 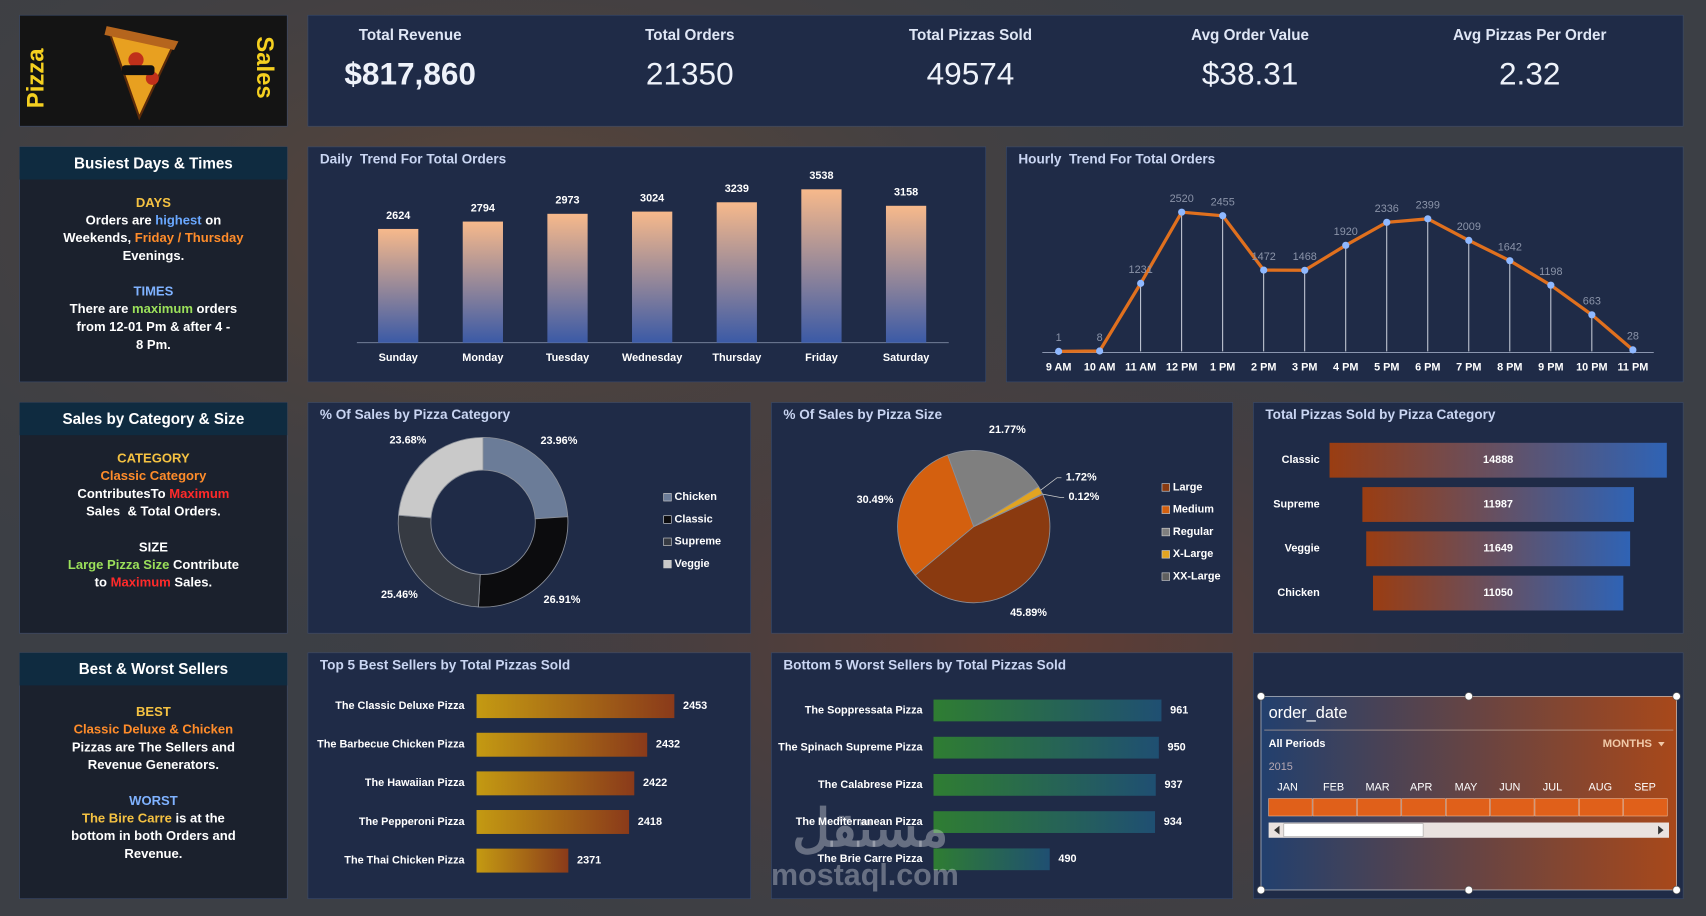 What do you see at coordinates (189, 238) in the screenshot?
I see `text-span: Friday / Thursday` at bounding box center [189, 238].